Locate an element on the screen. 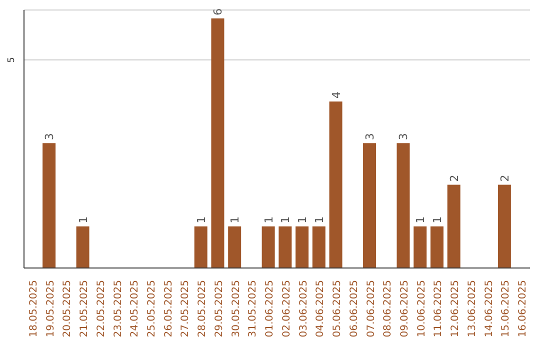 The height and width of the screenshot is (340, 540). x-tick-label: 21.05.2025 is located at coordinates (84, 309).